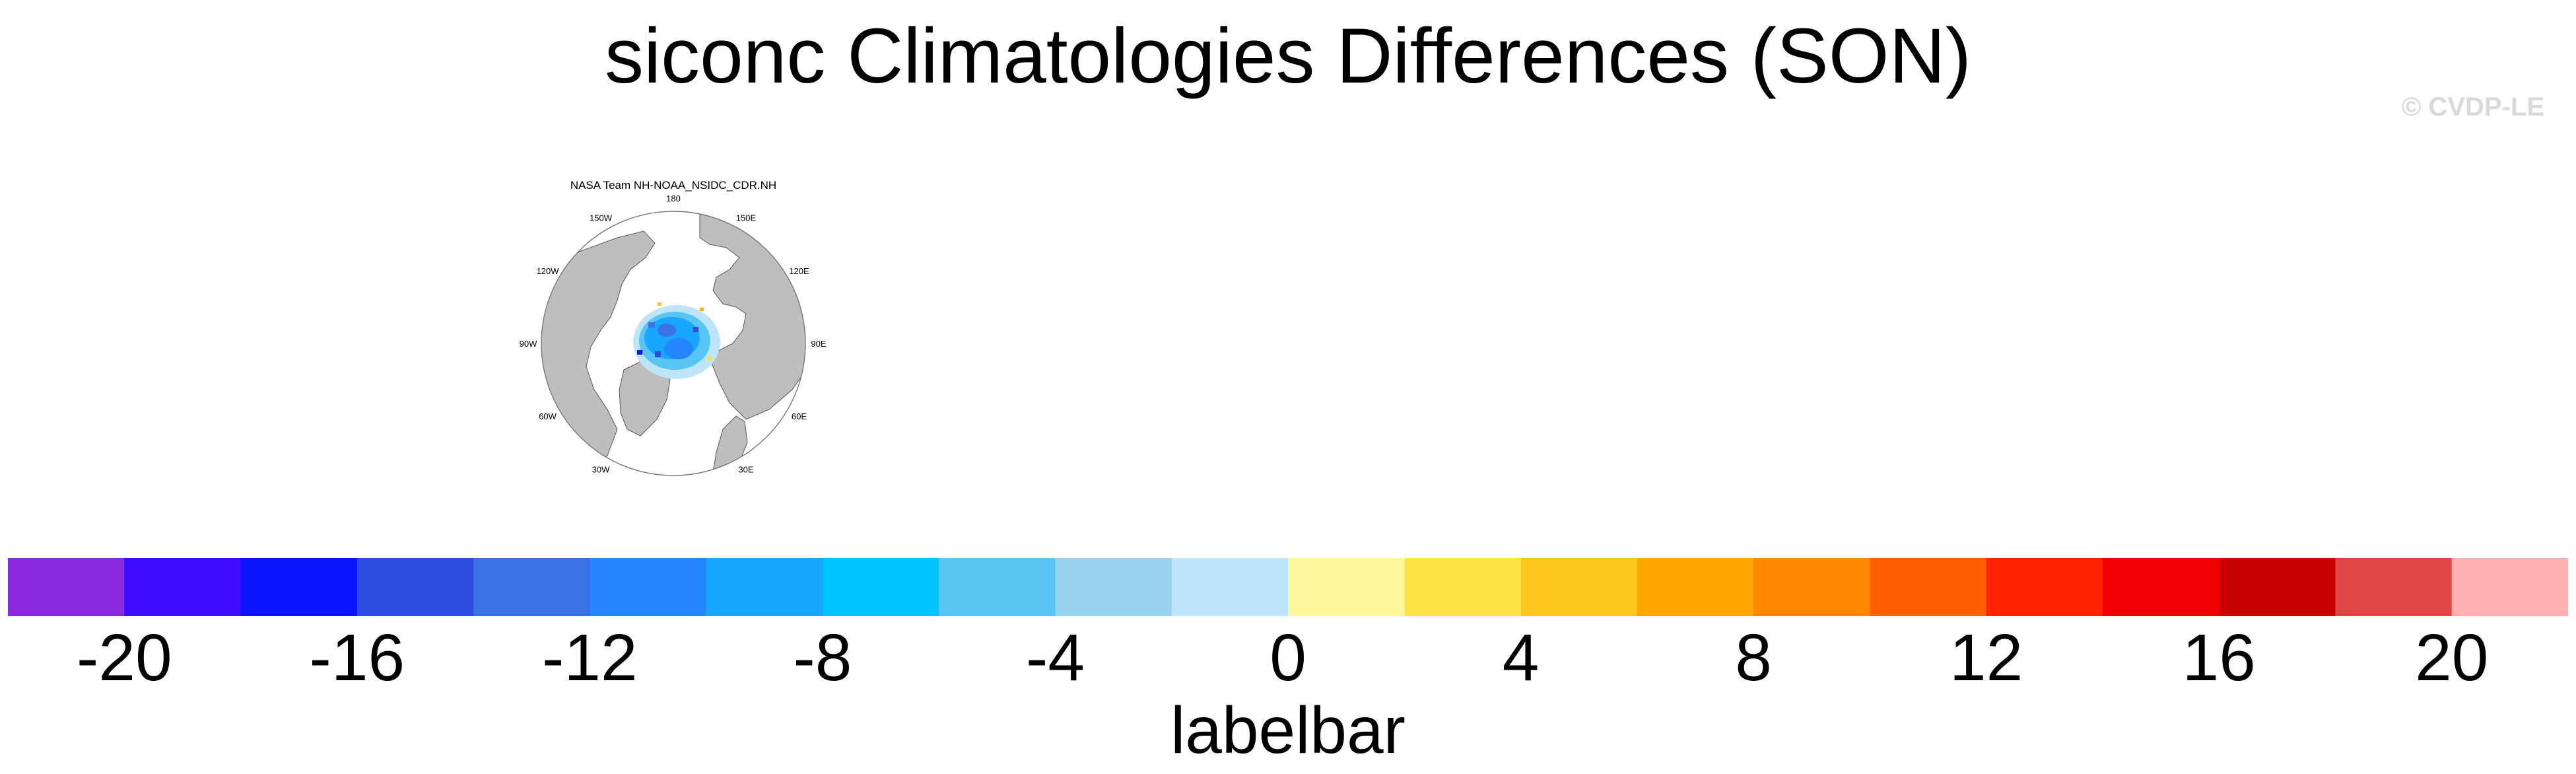  I want to click on colorbar-tick-label: -12, so click(590, 658).